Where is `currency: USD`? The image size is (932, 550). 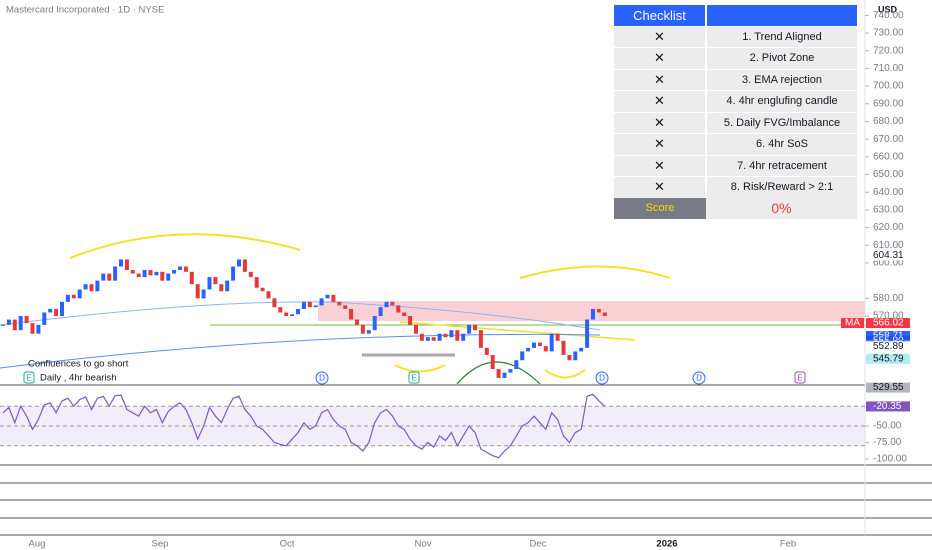
currency: USD is located at coordinates (888, 9).